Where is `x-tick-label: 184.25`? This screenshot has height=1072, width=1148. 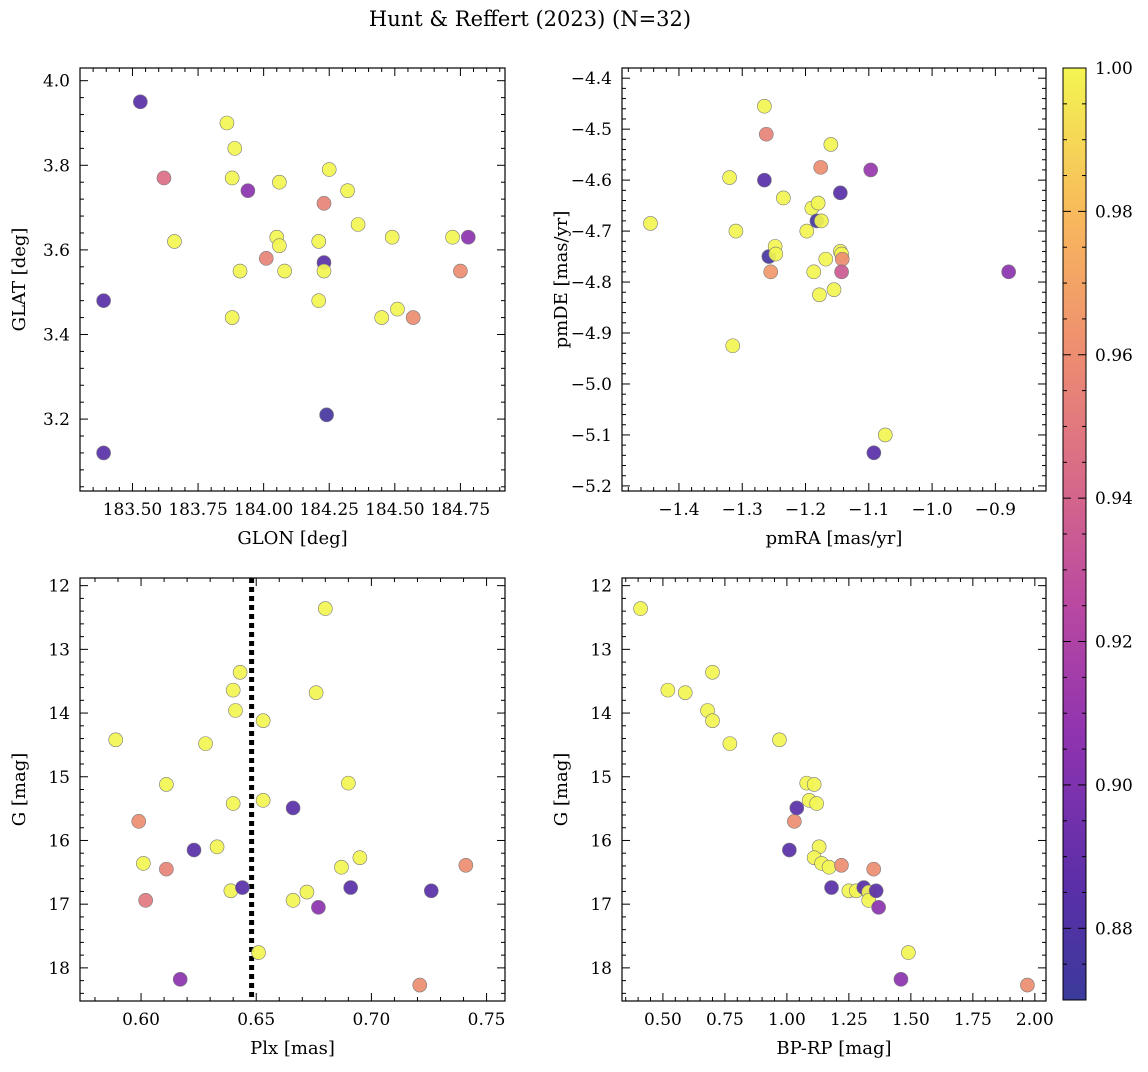 x-tick-label: 184.25 is located at coordinates (328, 510).